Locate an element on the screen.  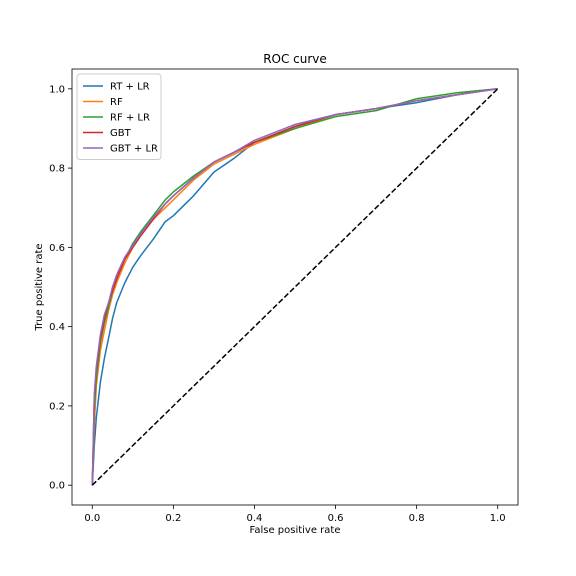
x-tick-label: 1.0 is located at coordinates (498, 518).